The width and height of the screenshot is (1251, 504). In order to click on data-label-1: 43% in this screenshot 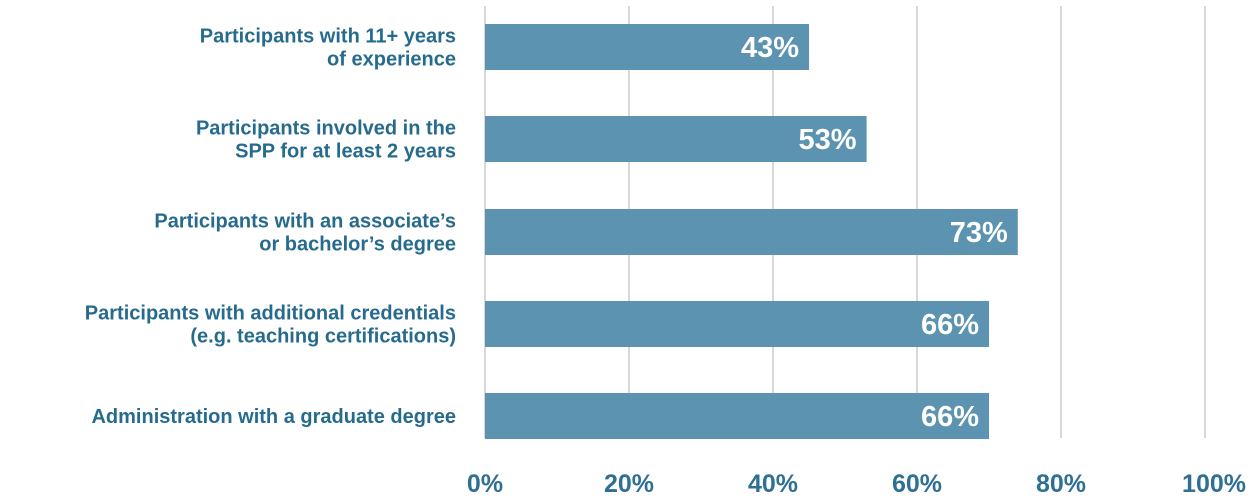, I will do `click(770, 48)`.